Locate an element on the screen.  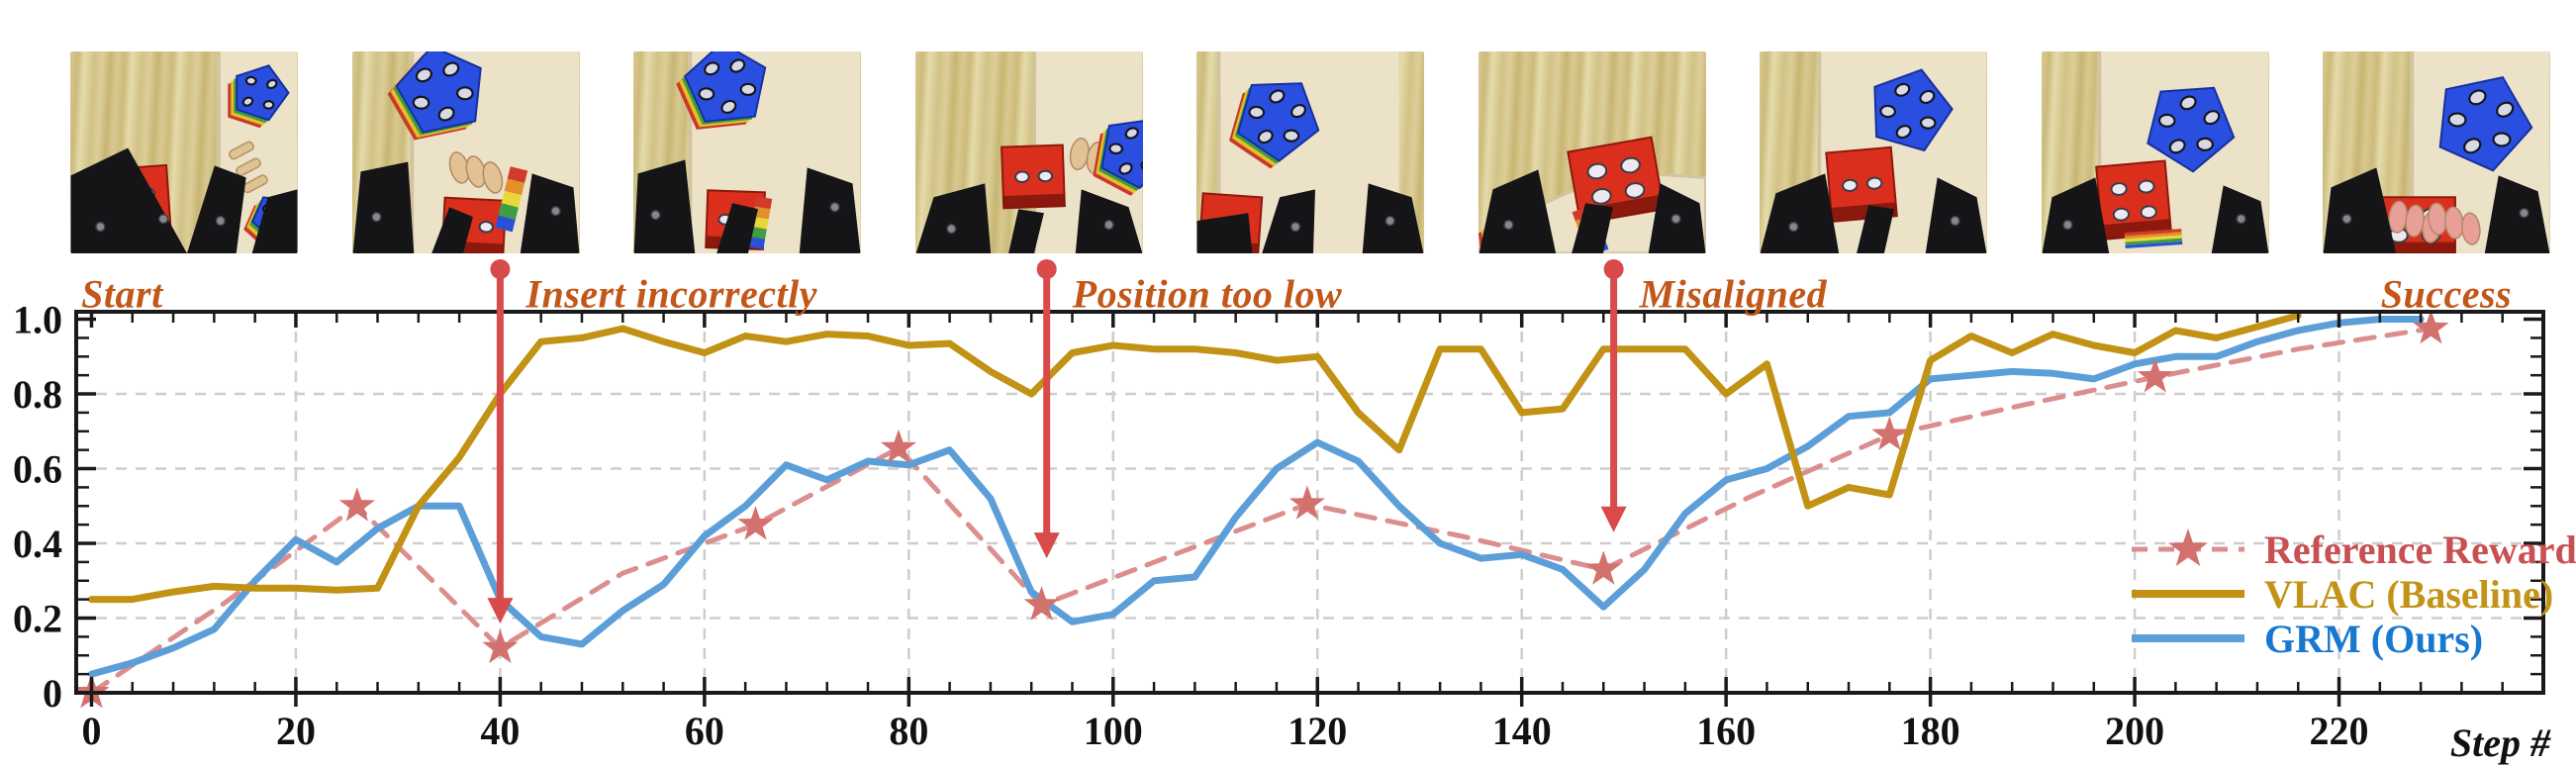
x-tick-label: 180 is located at coordinates (1930, 731).